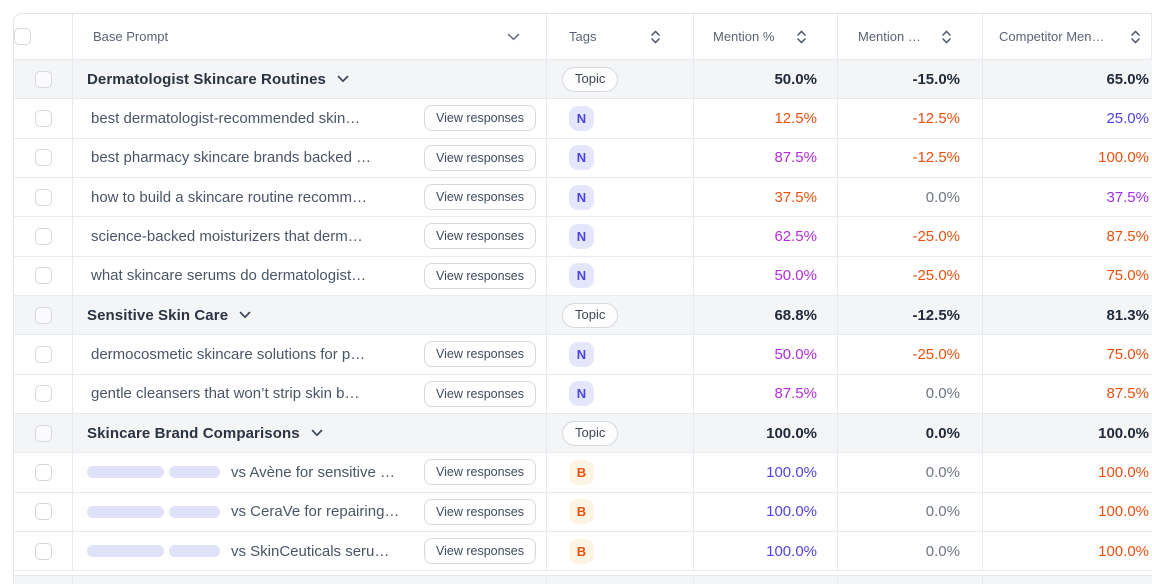  Describe the element at coordinates (910, 118) in the screenshot. I see `mention-change-cell: -12.5%` at that location.